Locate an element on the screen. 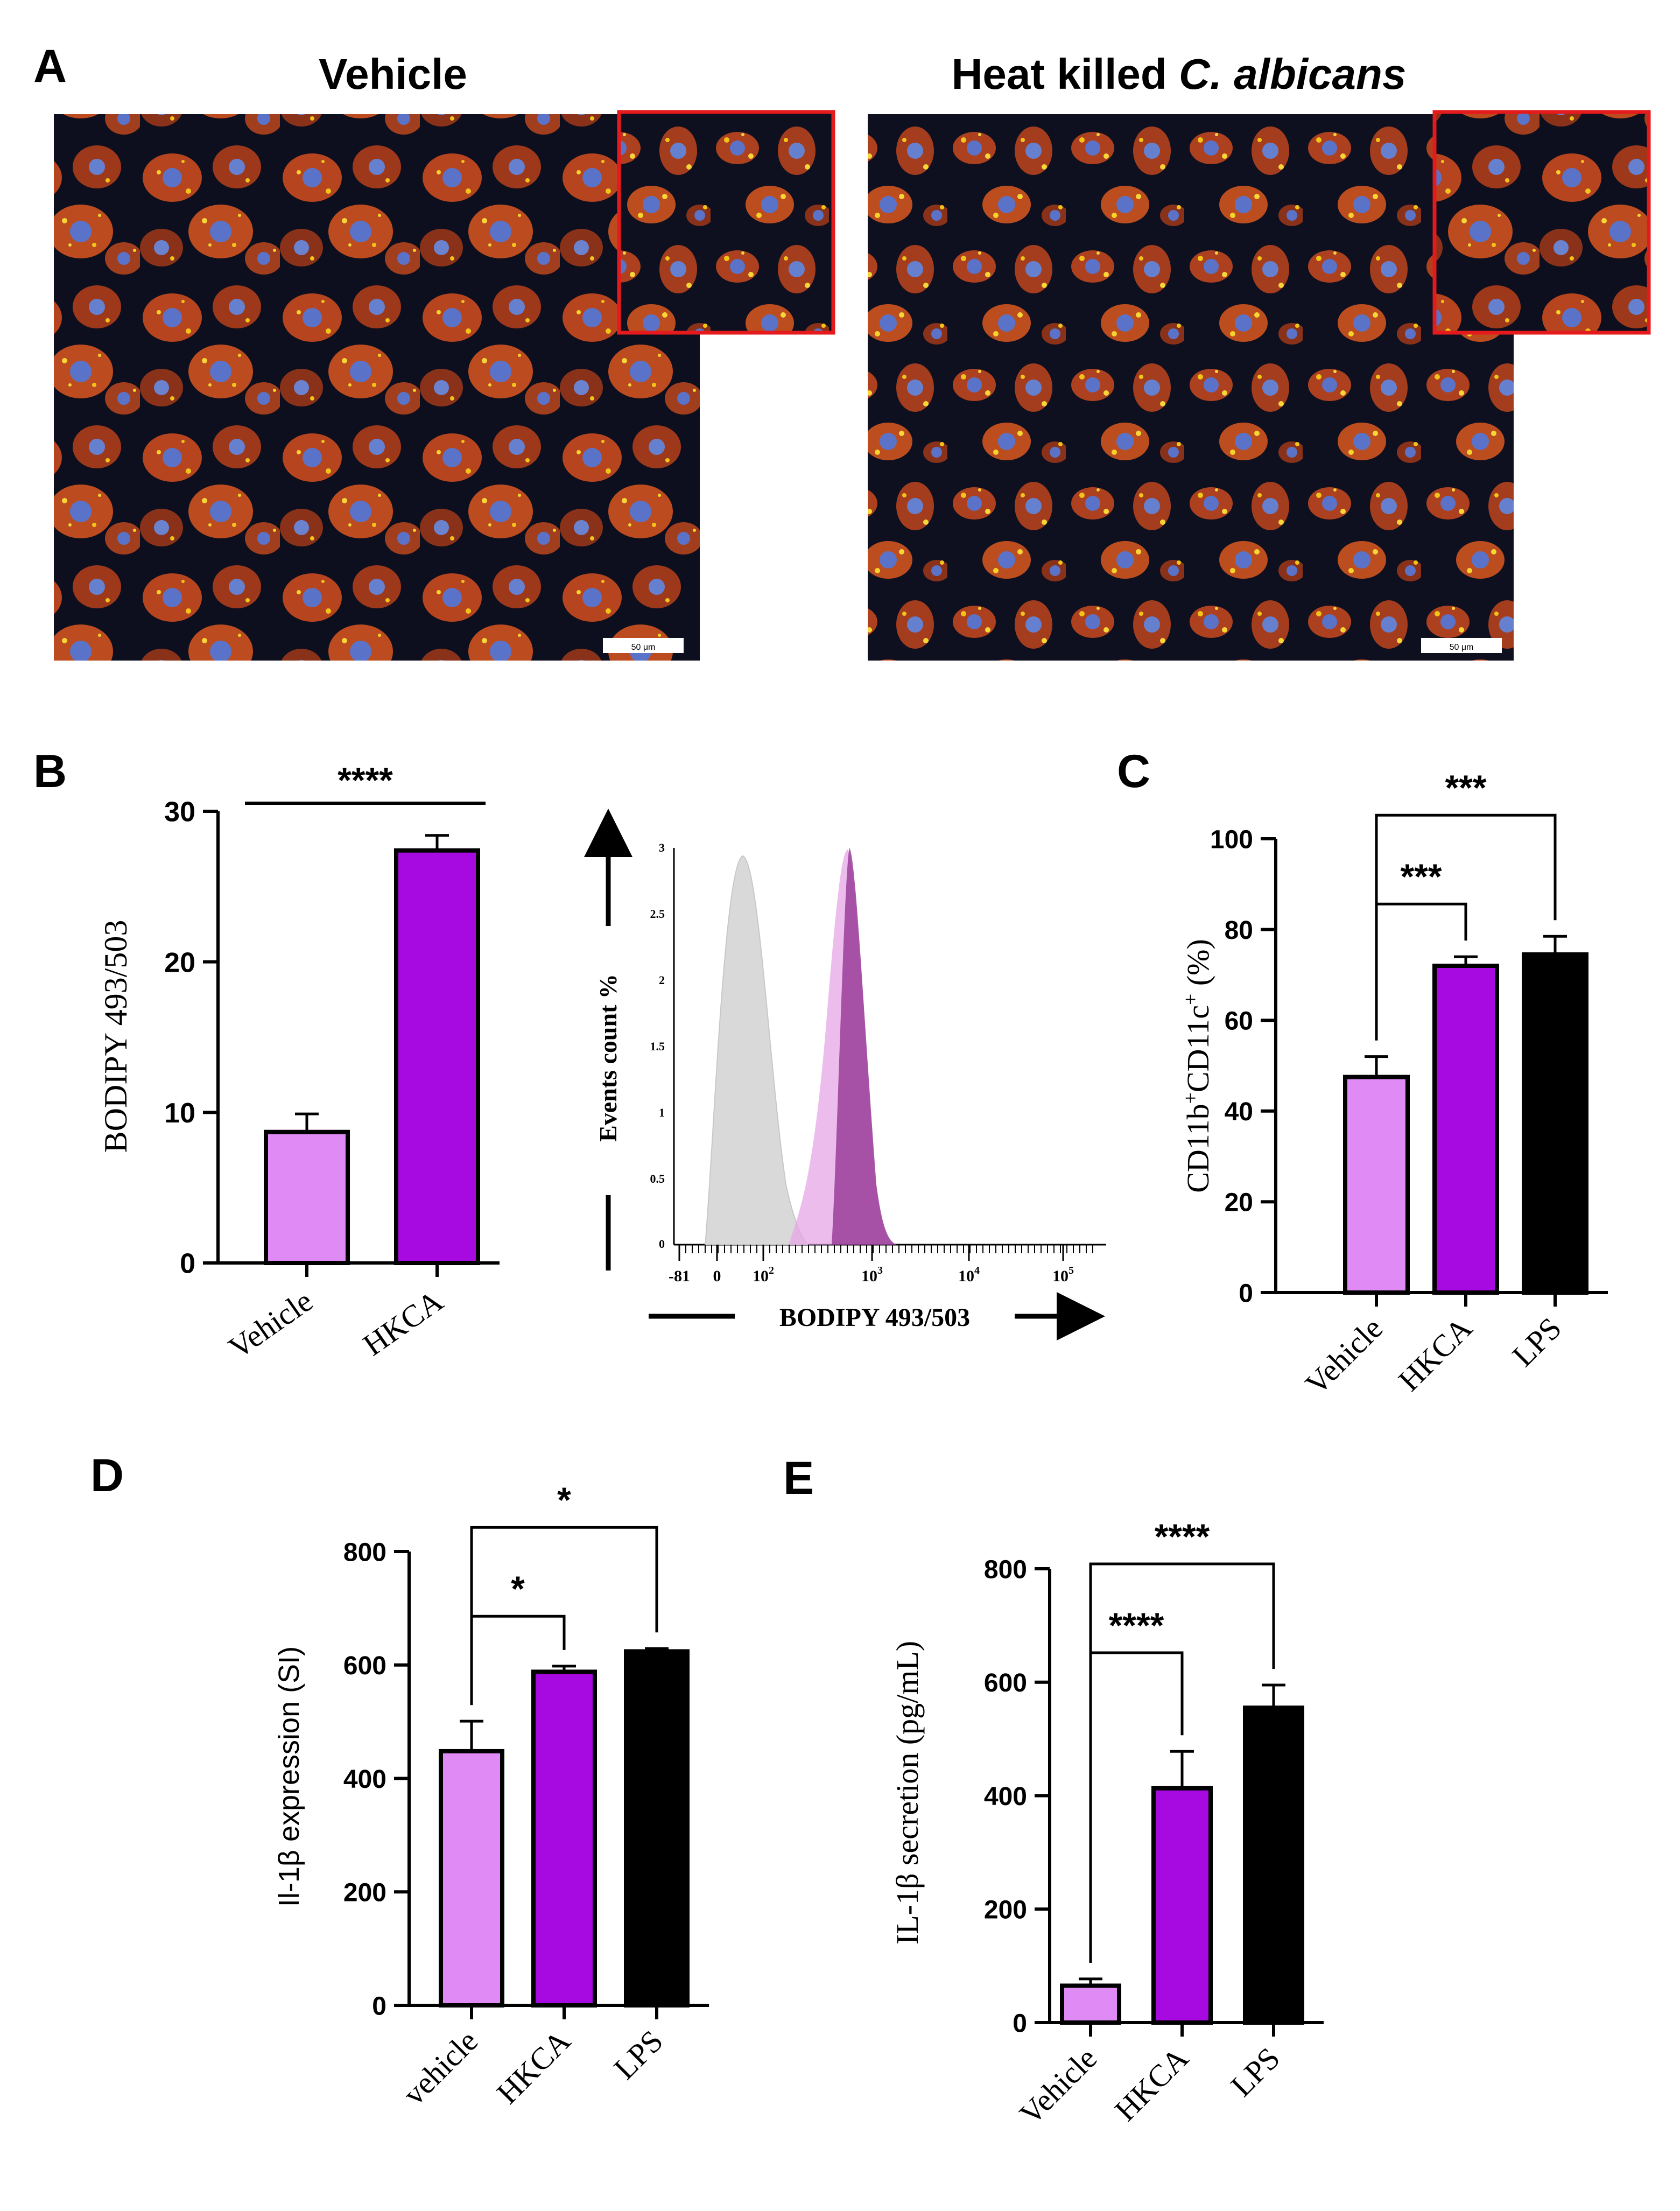 The image size is (1680, 2211). y-axis-label: Il-1β expression (SI) is located at coordinates (289, 1776).